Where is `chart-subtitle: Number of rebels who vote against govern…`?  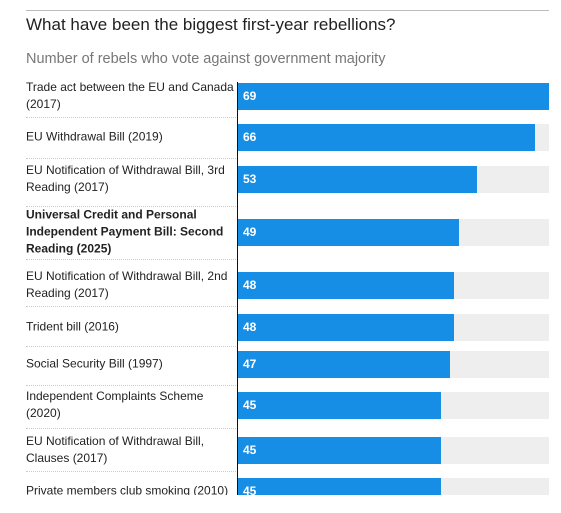
chart-subtitle: Number of rebels who vote against govern… is located at coordinates (206, 59).